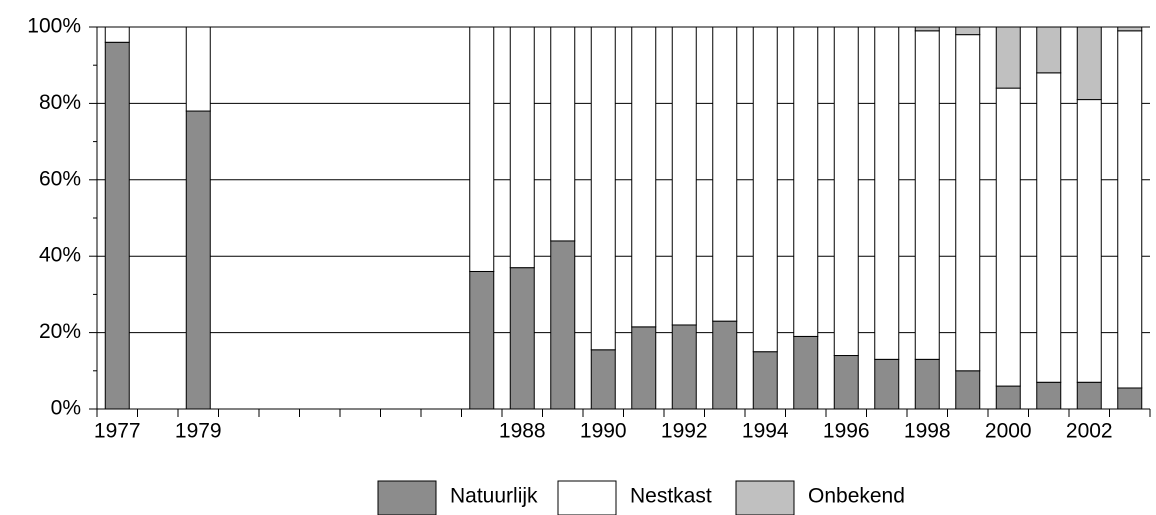 This screenshot has height=515, width=1156. I want to click on x-tick-label: 1998, so click(927, 431).